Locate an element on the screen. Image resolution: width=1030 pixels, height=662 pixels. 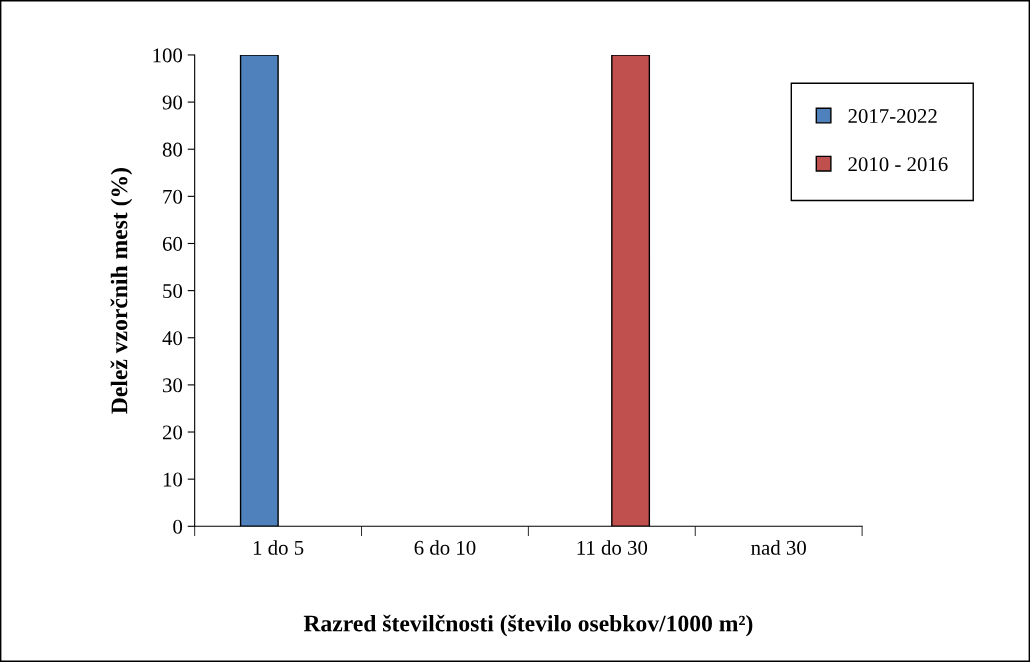
y-tick-label: 10 is located at coordinates (173, 479).